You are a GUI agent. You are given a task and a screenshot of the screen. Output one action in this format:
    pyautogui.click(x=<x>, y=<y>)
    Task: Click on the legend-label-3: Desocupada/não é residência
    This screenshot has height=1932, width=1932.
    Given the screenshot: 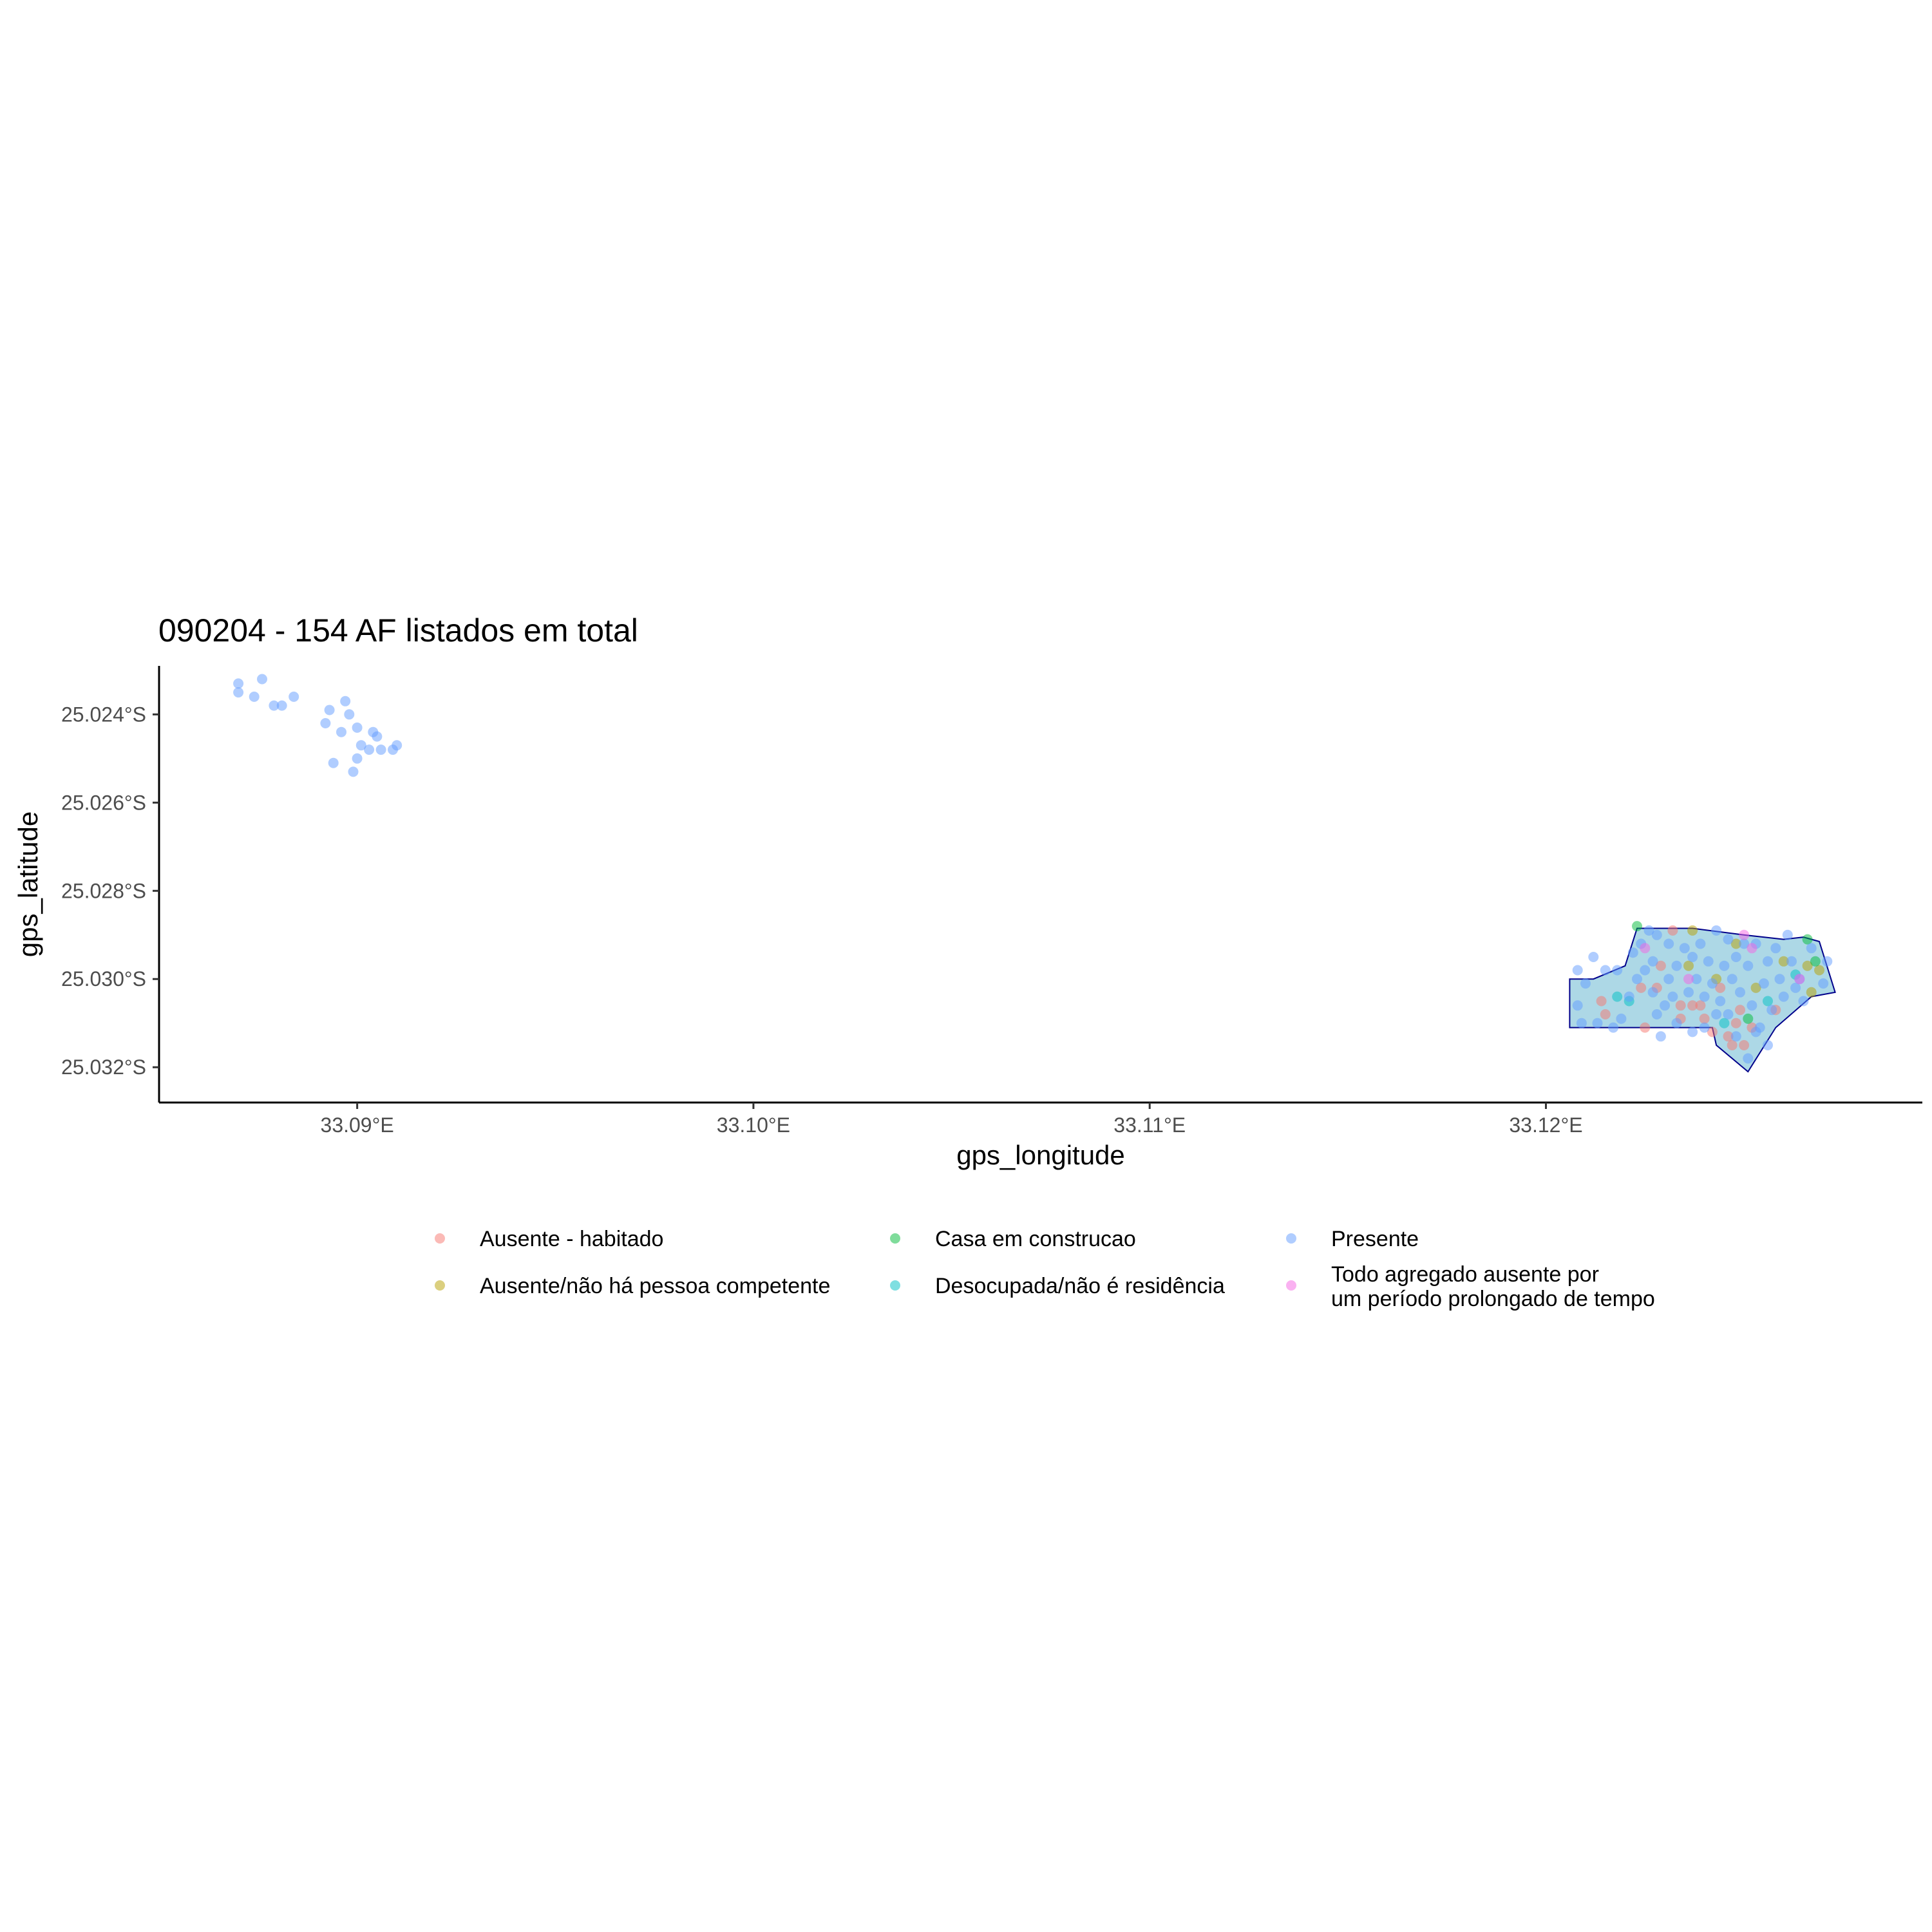 What is the action you would take?
    pyautogui.click(x=1080, y=1286)
    